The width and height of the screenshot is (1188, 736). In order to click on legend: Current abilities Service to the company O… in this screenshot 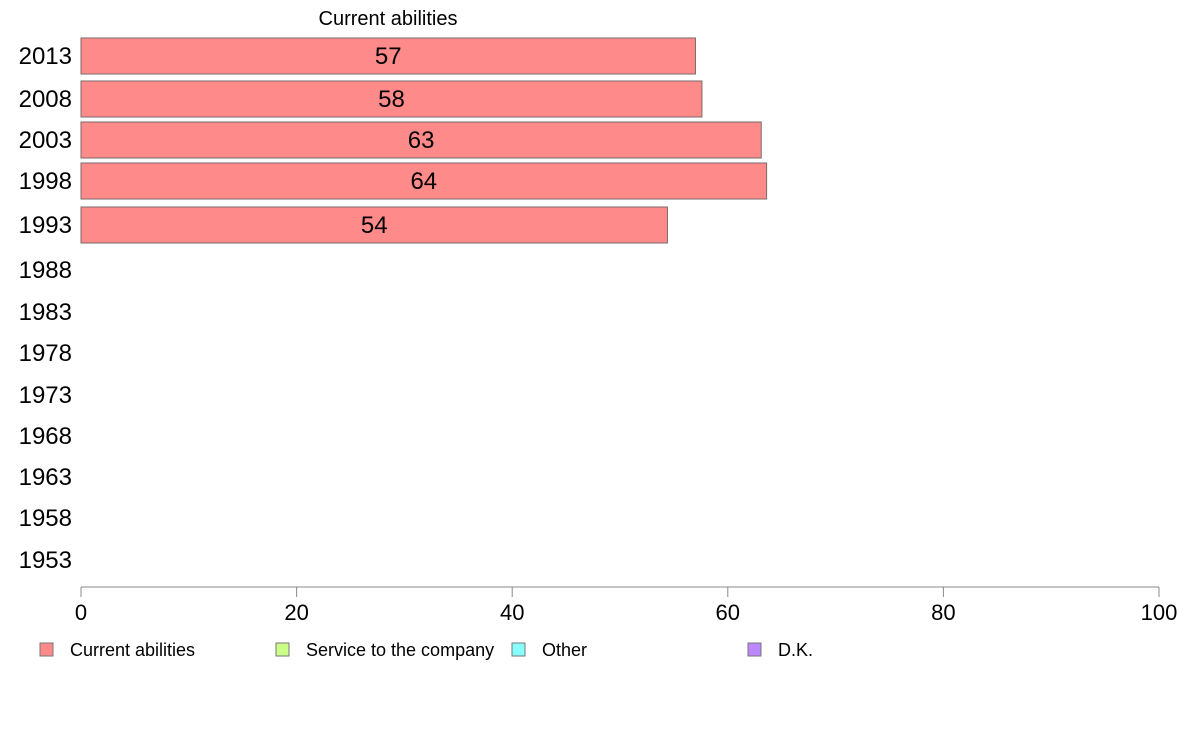, I will do `click(426, 650)`.